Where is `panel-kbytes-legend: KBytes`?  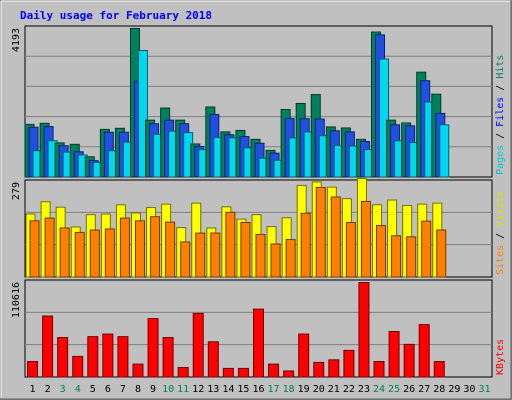
panel-kbytes-legend: KBytes is located at coordinates (500, 357).